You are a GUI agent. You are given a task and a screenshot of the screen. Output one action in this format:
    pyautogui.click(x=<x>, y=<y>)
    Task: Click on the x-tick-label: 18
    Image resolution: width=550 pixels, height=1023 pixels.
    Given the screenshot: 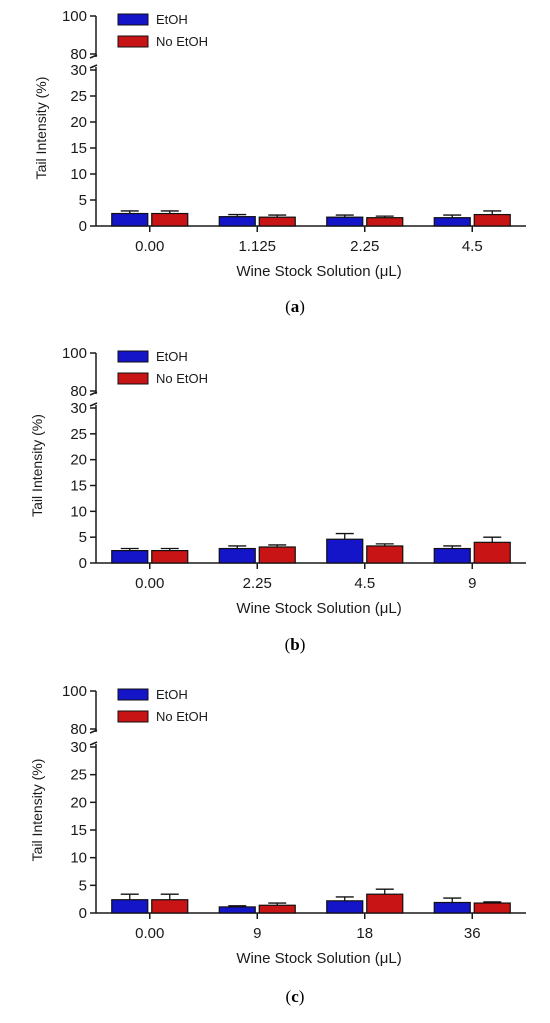 What is the action you would take?
    pyautogui.click(x=364, y=933)
    